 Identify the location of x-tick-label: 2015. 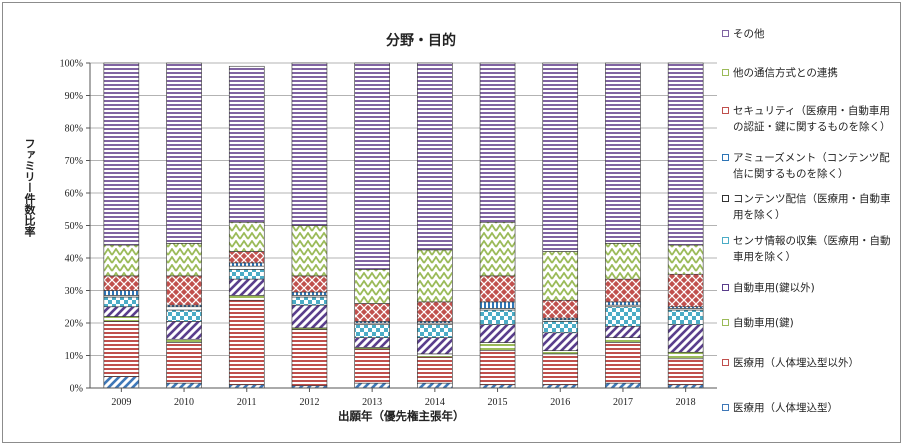
(498, 402).